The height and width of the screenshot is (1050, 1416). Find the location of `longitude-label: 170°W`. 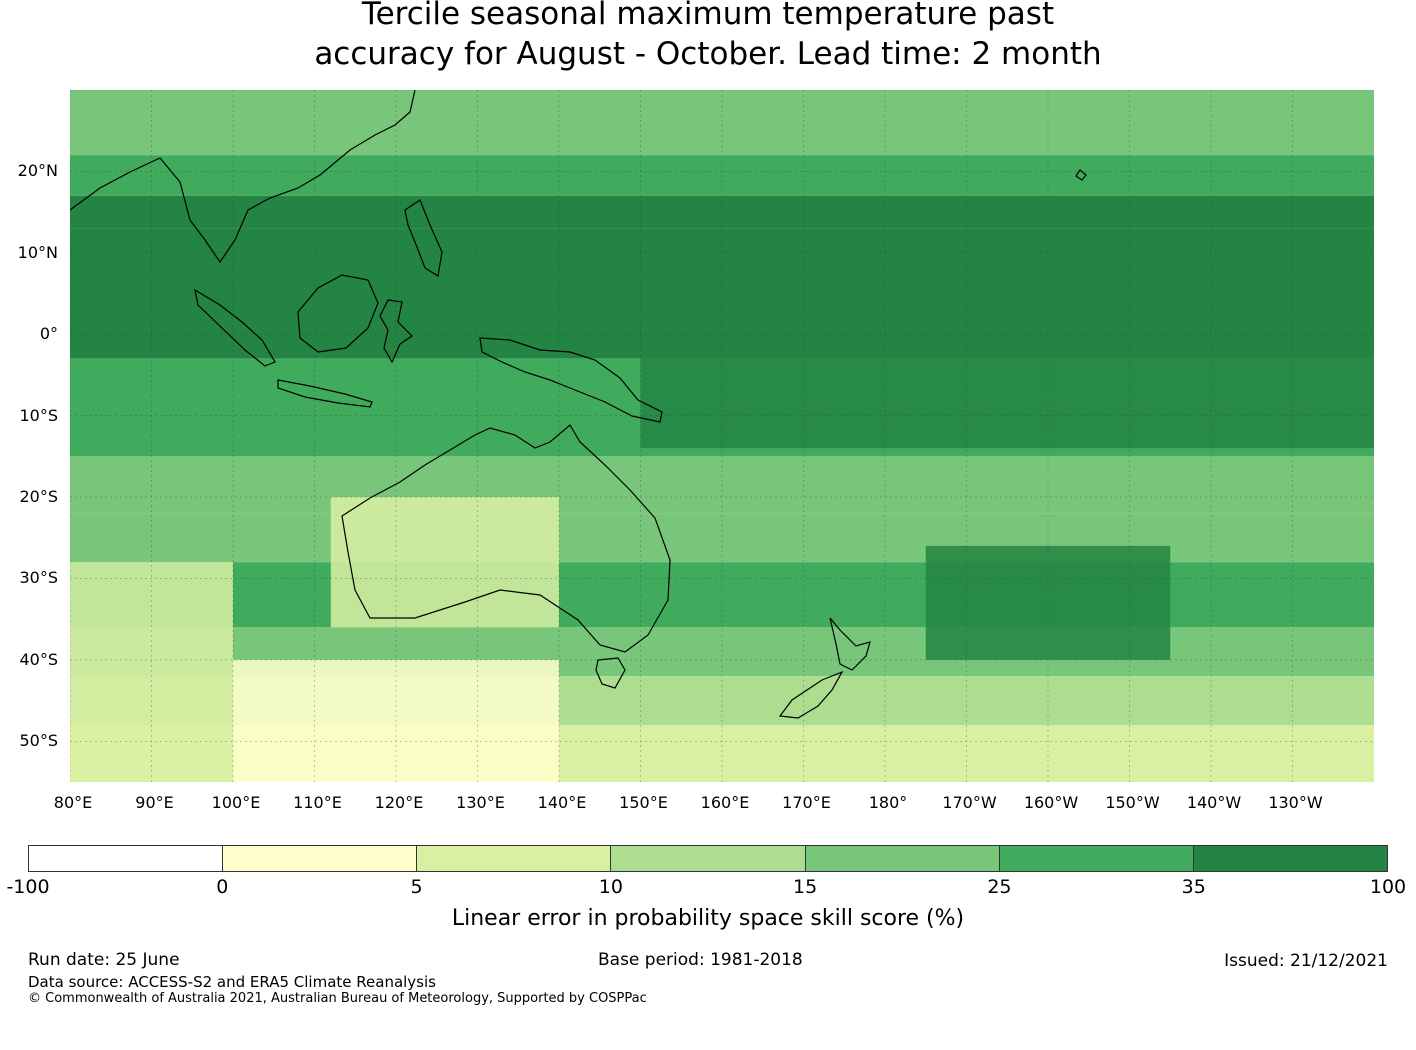

longitude-label: 170°W is located at coordinates (969, 802).